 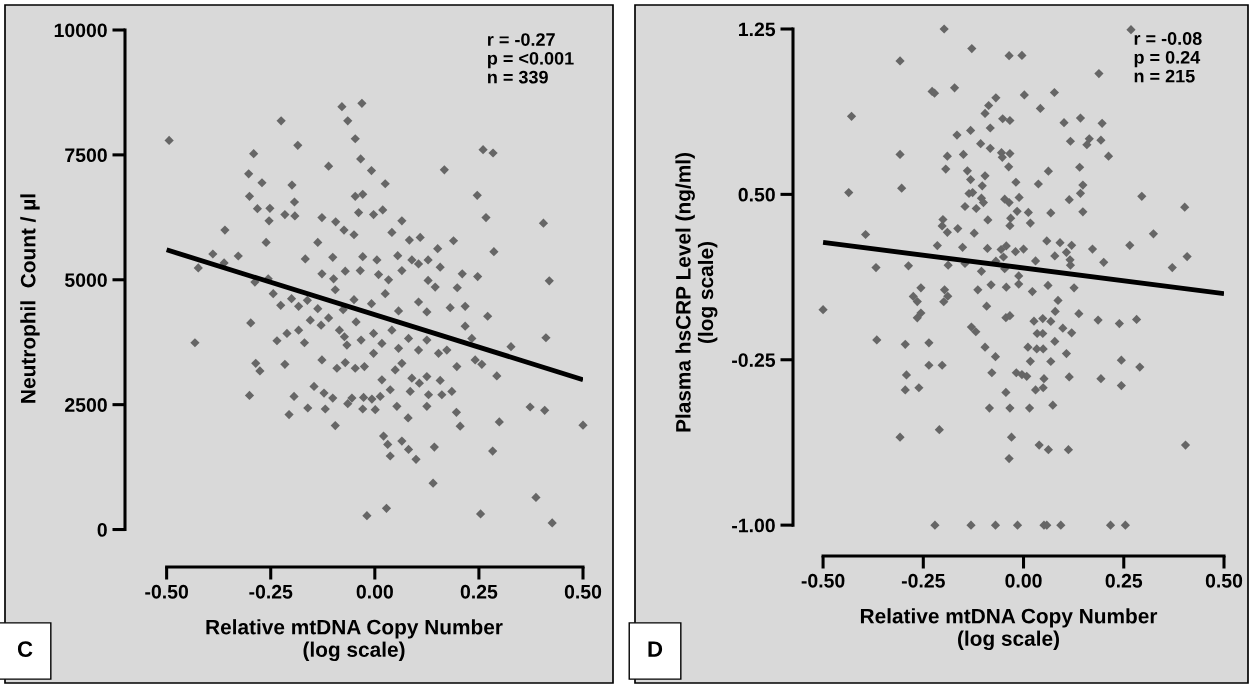 I want to click on text: C, so click(x=25, y=649).